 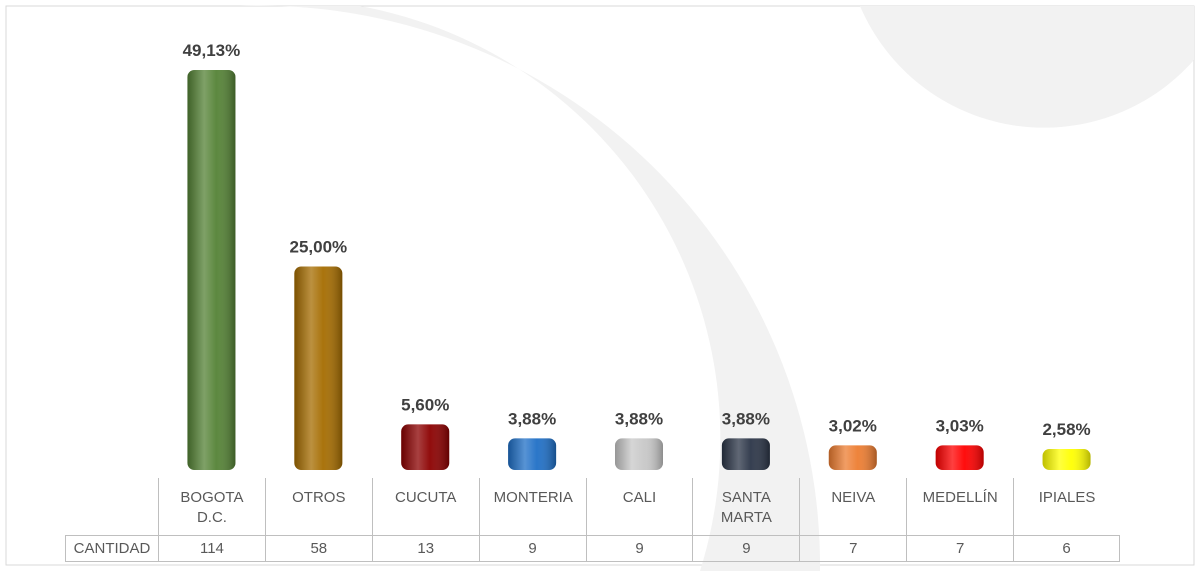 What do you see at coordinates (853, 425) in the screenshot?
I see `value-label: 3,02%` at bounding box center [853, 425].